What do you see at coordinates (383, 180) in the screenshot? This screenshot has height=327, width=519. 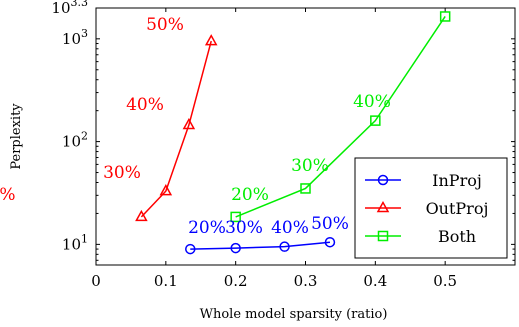 I see `legend-inproj-marker` at bounding box center [383, 180].